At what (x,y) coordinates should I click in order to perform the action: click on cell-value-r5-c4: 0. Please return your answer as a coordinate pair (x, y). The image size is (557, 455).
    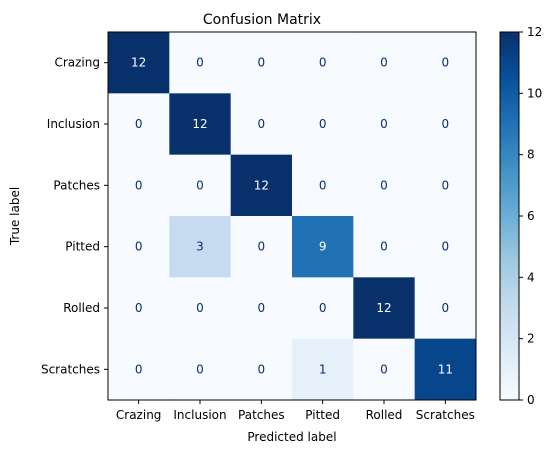
    Looking at the image, I should click on (384, 369).